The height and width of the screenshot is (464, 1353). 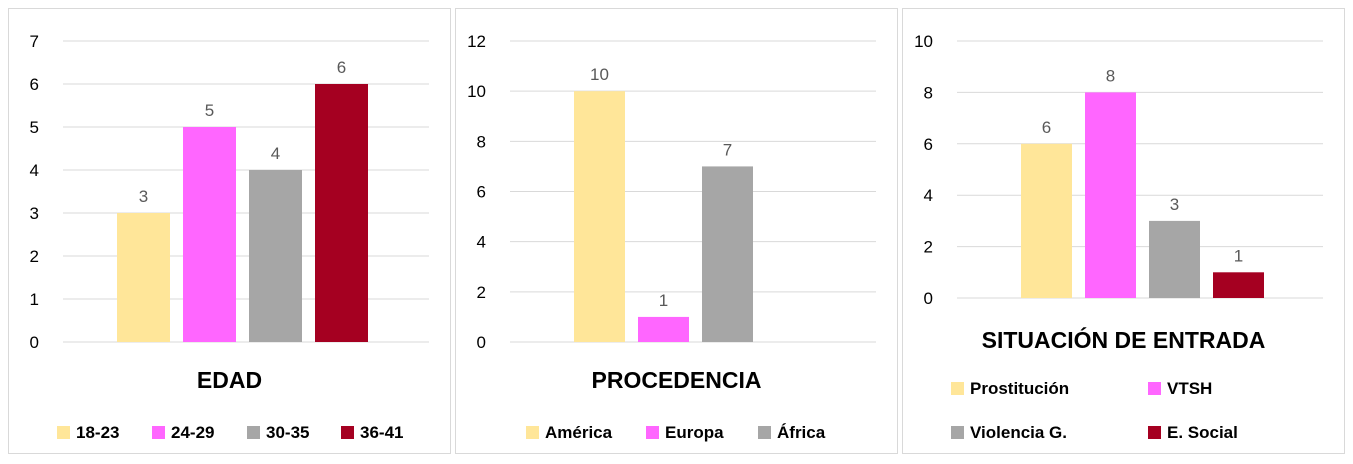 I want to click on legend-item: 24-29, so click(x=183, y=433).